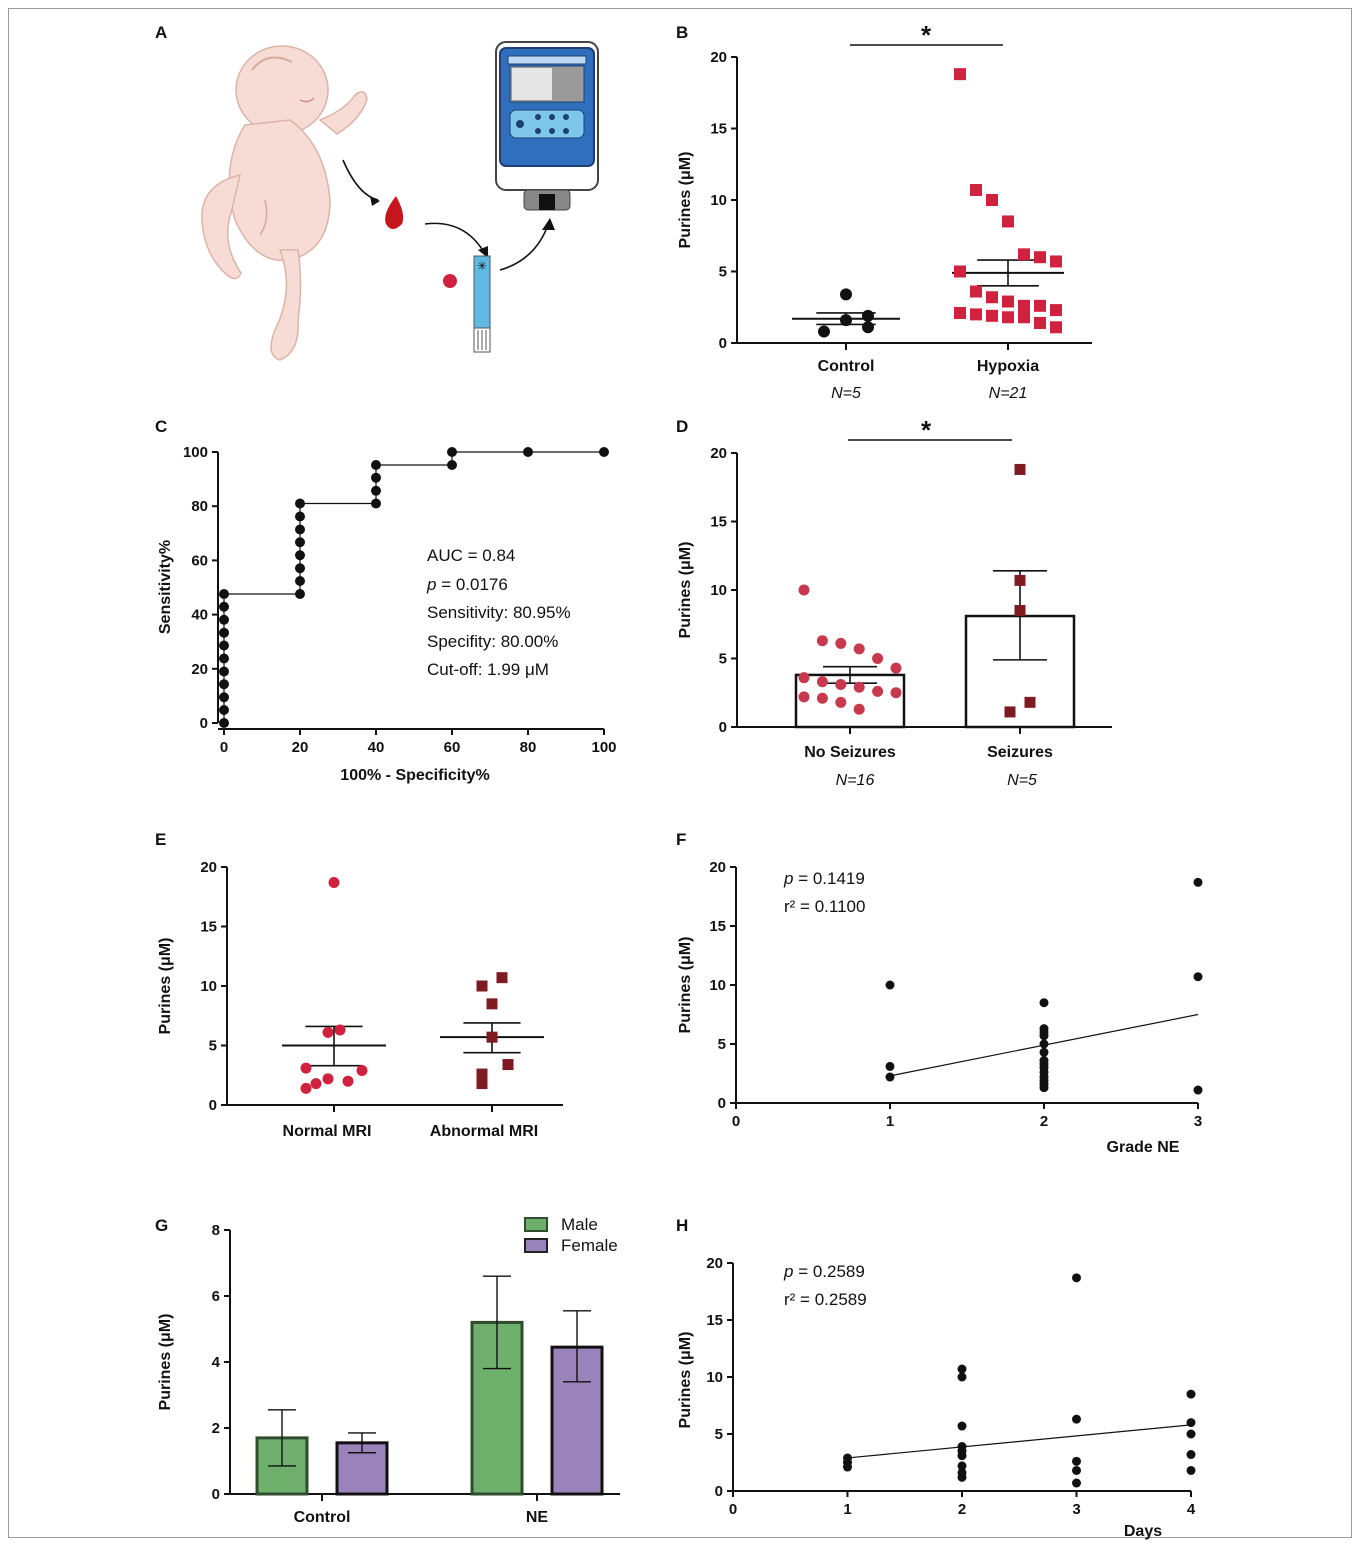 The height and width of the screenshot is (1544, 1360). What do you see at coordinates (723, 659) in the screenshot?
I see `d-y-tick-label: 5` at bounding box center [723, 659].